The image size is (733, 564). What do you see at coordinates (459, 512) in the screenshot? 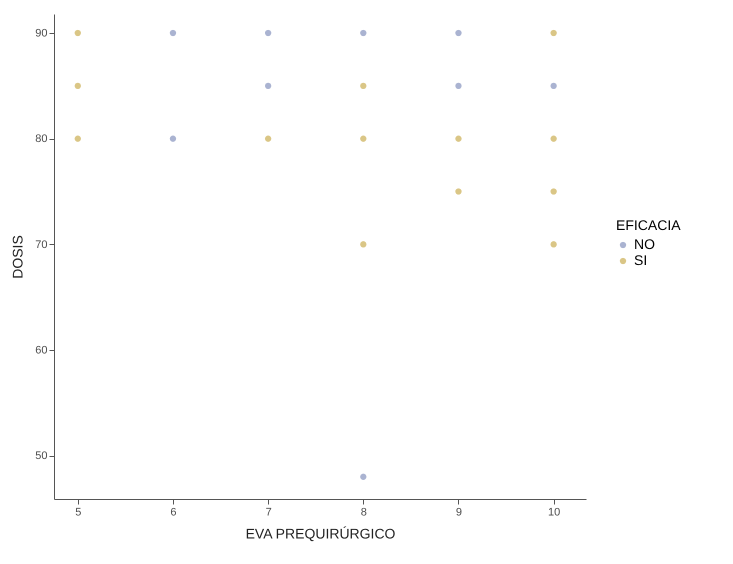
I see `x-tick-label: 9` at bounding box center [459, 512].